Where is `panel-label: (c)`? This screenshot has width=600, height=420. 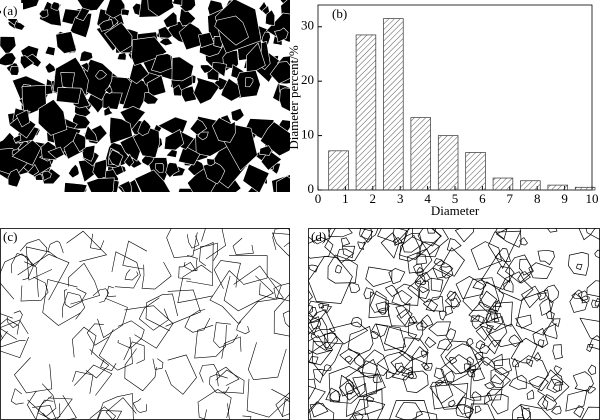 panel-label: (c) is located at coordinates (10, 236).